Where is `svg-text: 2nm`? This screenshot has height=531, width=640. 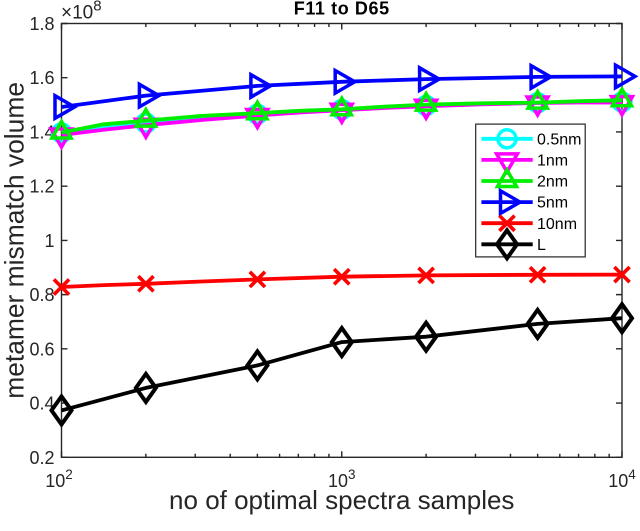
svg-text: 2nm is located at coordinates (552, 182).